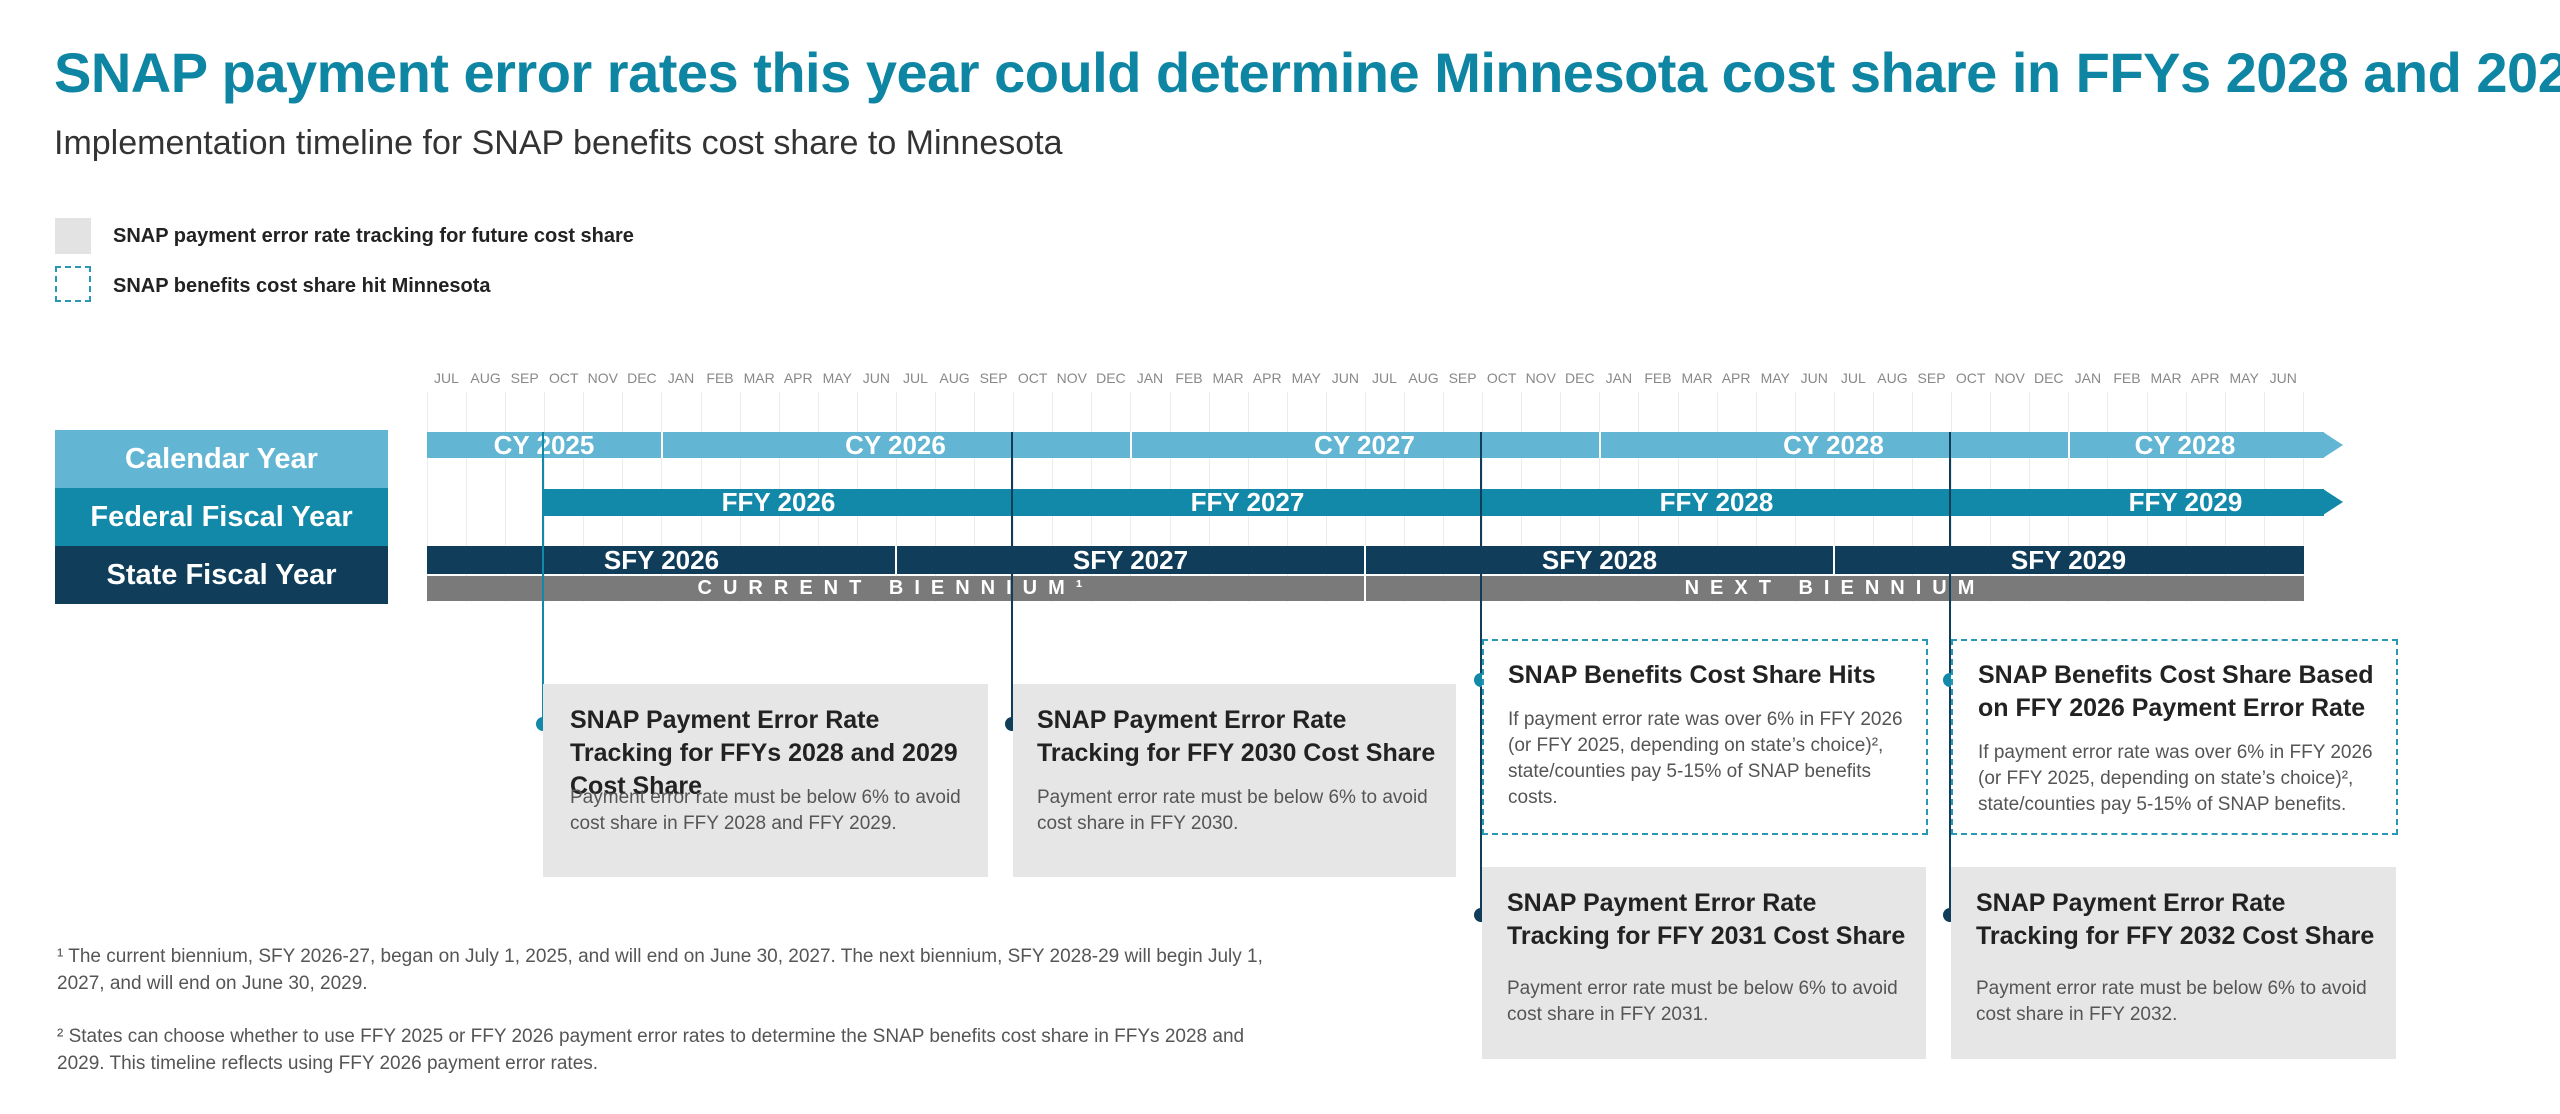 The image size is (2560, 1114). Describe the element at coordinates (1599, 560) in the screenshot. I see `state-fiscal-year-label: SFY 2028` at that location.